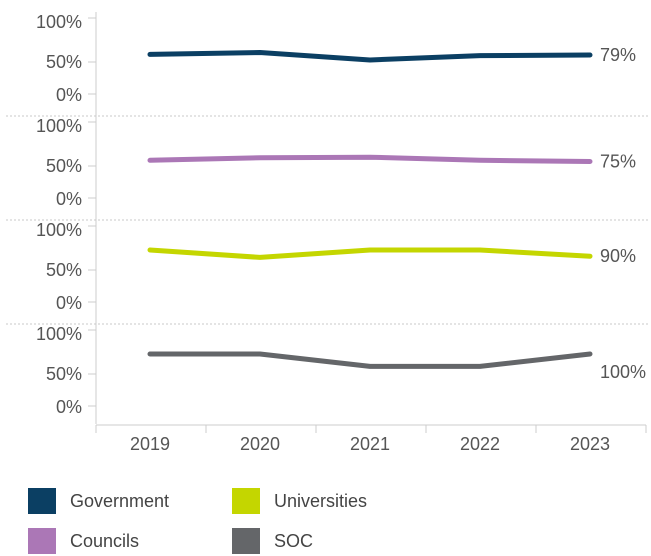  What do you see at coordinates (260, 444) in the screenshot?
I see `x-tick-label: 2020` at bounding box center [260, 444].